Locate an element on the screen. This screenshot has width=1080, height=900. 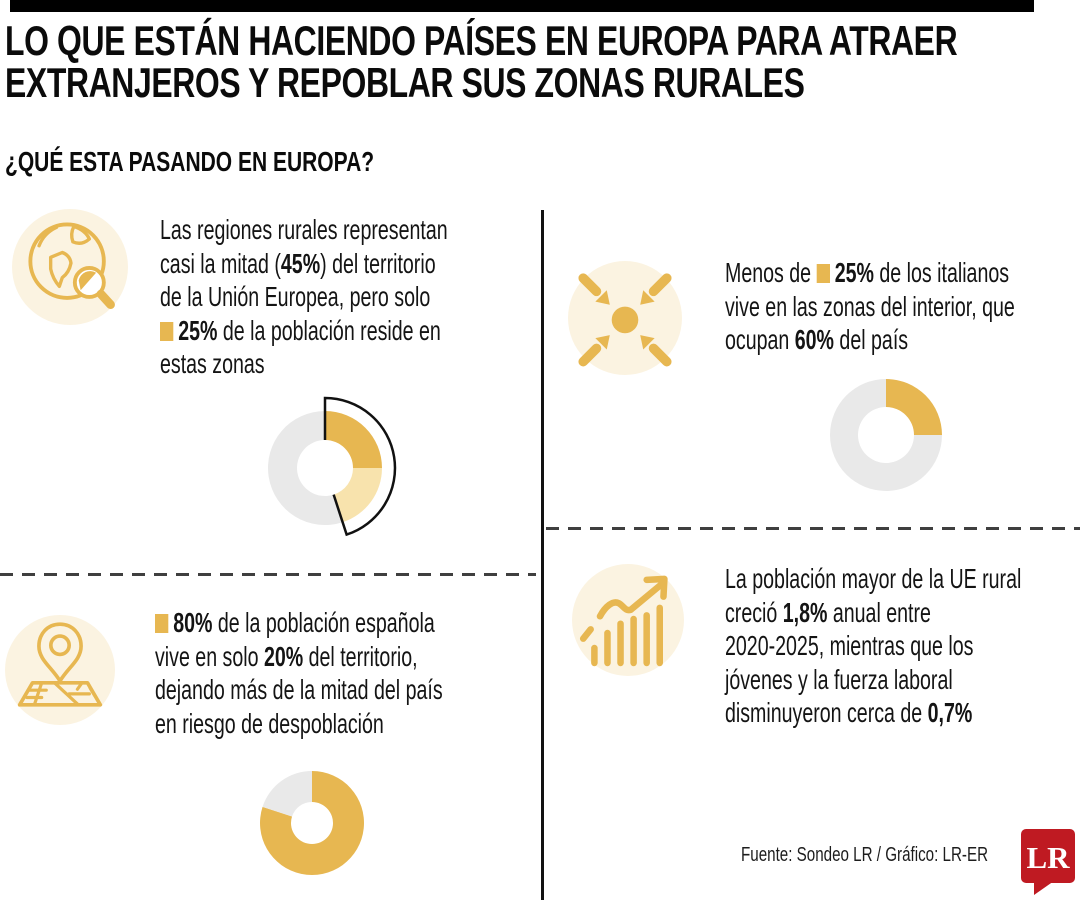
top-accent-bar is located at coordinates (522, 6).